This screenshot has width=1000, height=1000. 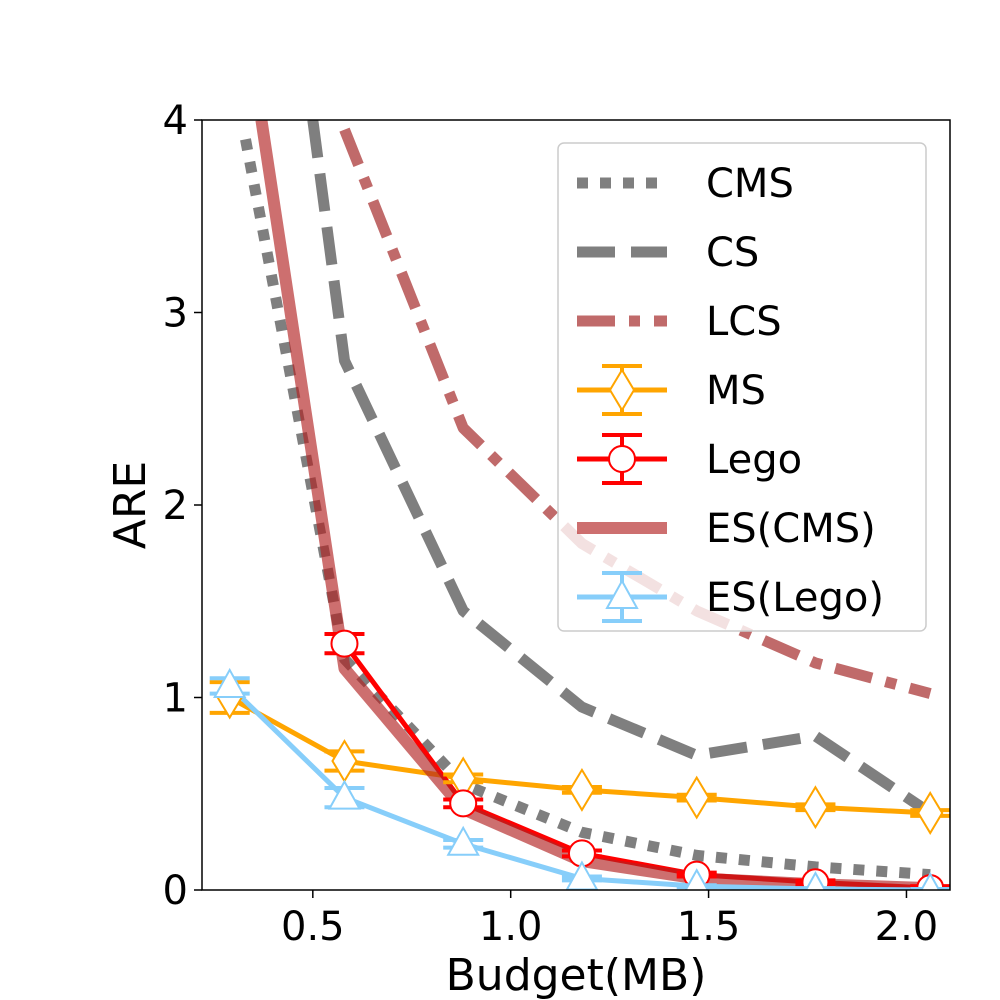 What do you see at coordinates (750, 184) in the screenshot?
I see `legend-label: CMS` at bounding box center [750, 184].